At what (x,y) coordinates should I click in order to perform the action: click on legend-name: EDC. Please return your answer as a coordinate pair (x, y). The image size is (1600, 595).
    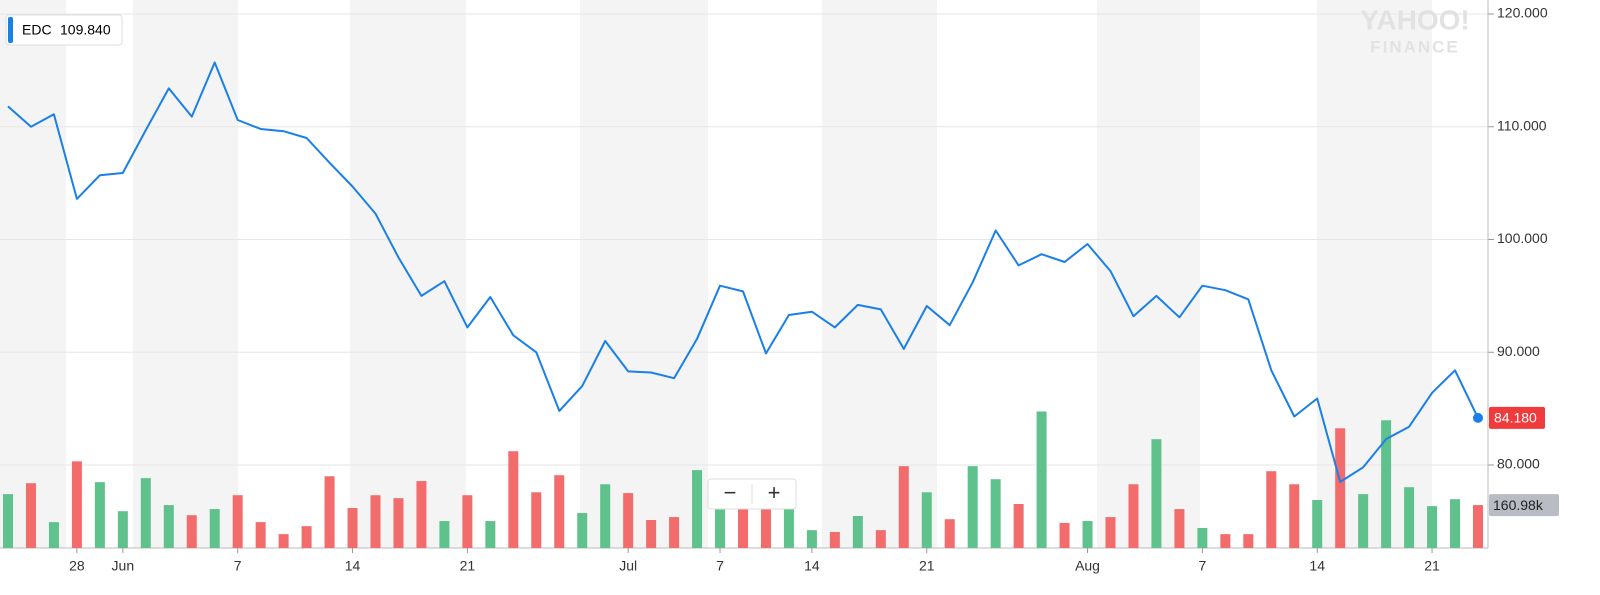
    Looking at the image, I should click on (37, 30).